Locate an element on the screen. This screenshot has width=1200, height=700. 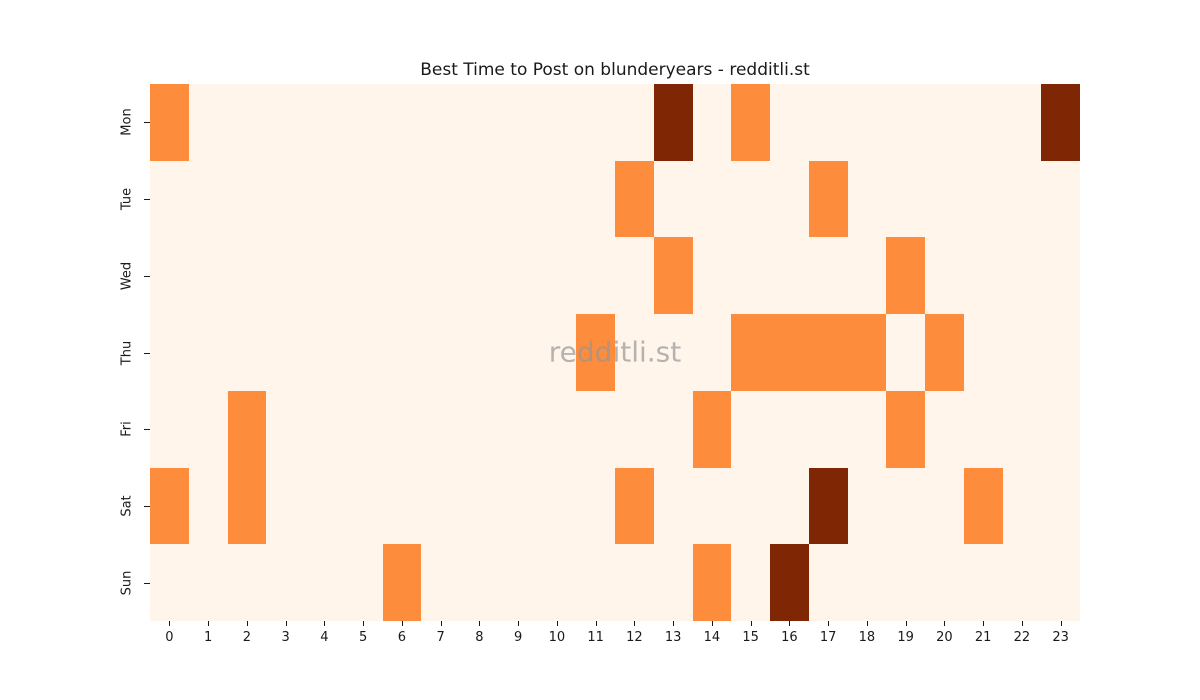
y-tick-mark-wed is located at coordinates (147, 276).